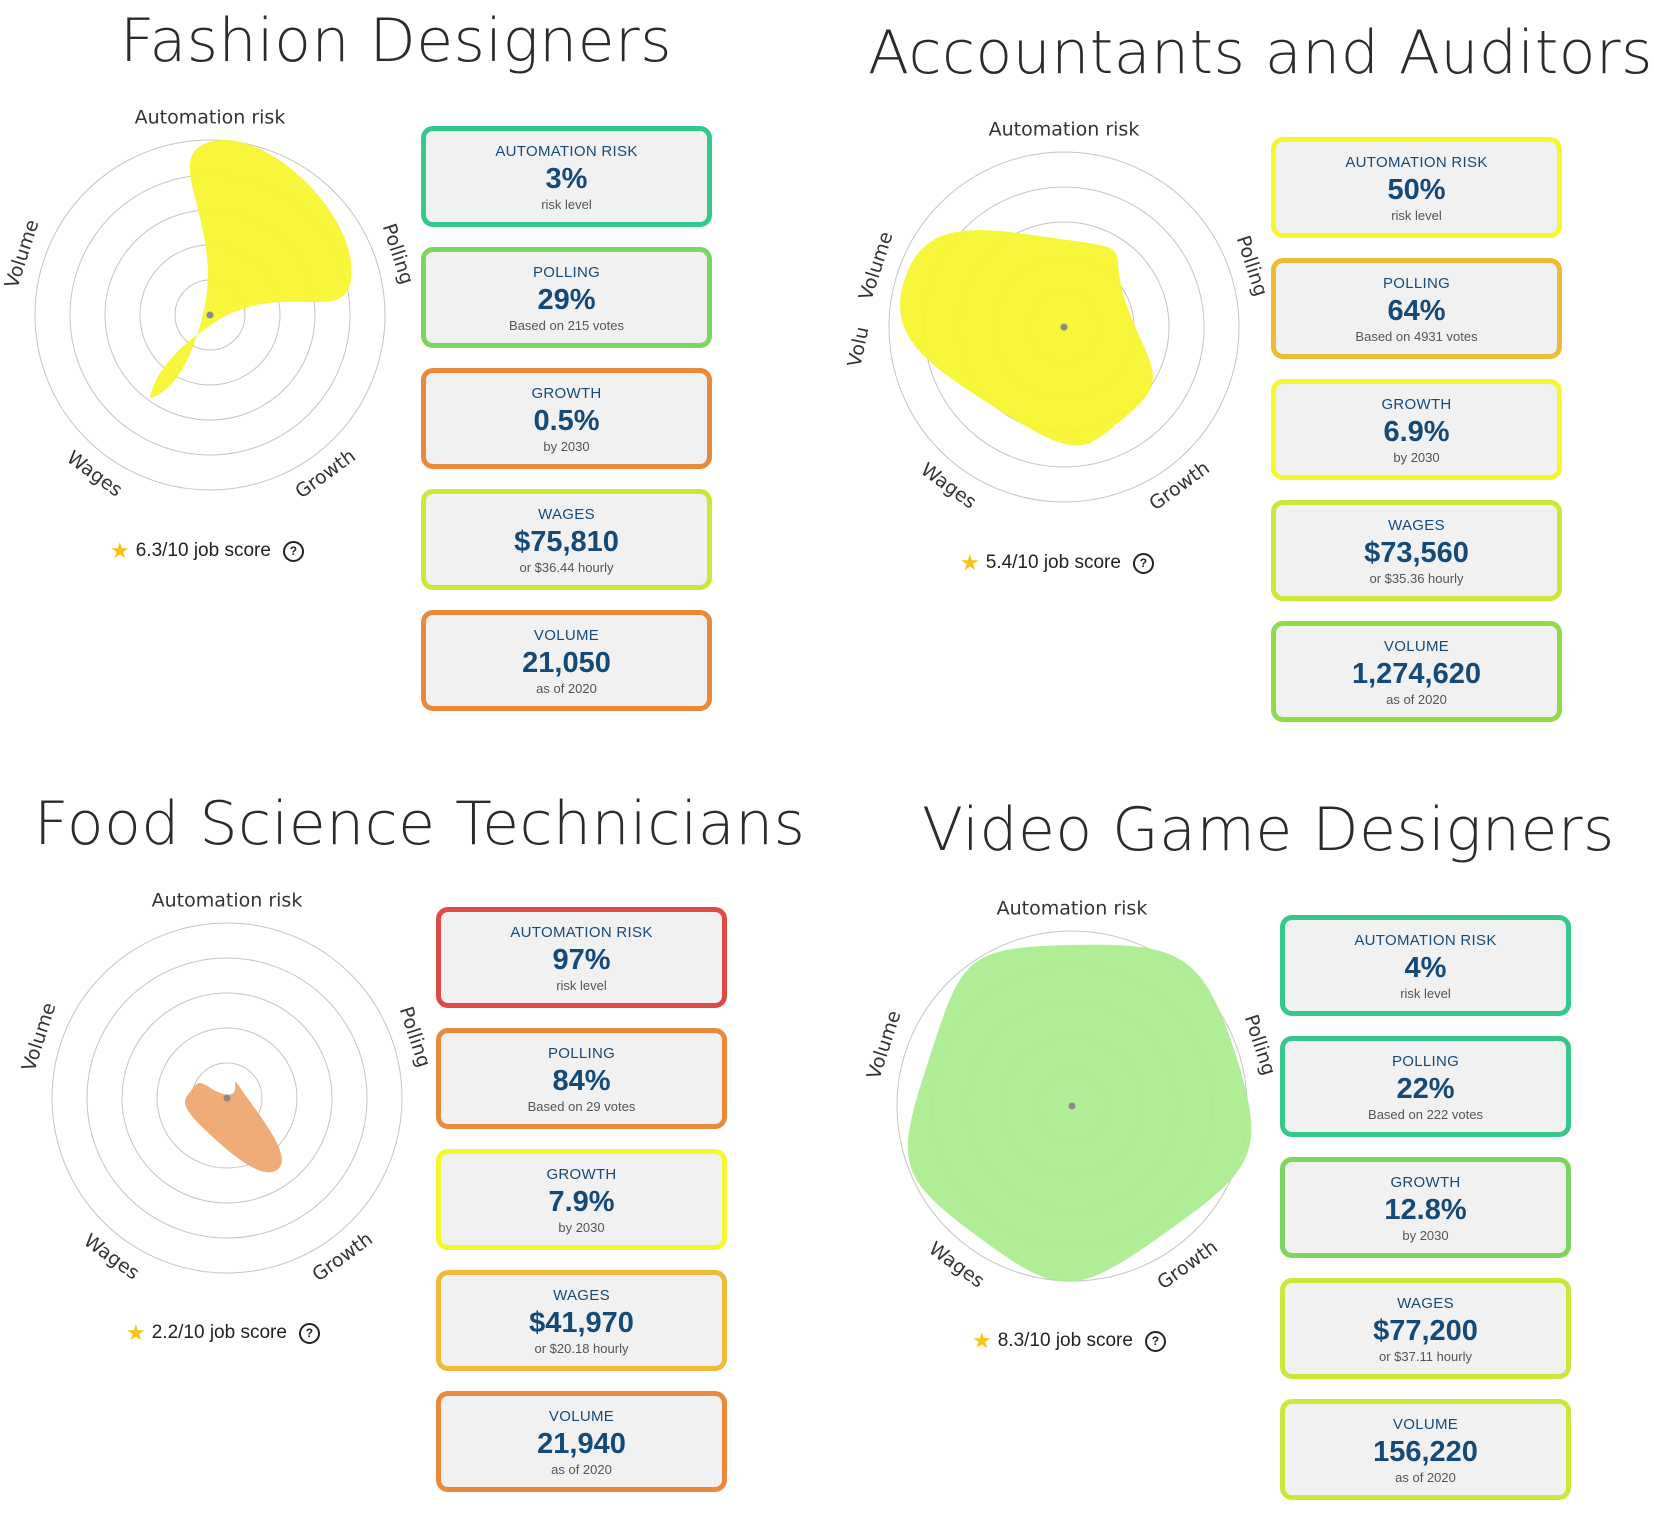 The image size is (1654, 1526). Describe the element at coordinates (1416, 553) in the screenshot. I see `stat-value: $73,560` at that location.